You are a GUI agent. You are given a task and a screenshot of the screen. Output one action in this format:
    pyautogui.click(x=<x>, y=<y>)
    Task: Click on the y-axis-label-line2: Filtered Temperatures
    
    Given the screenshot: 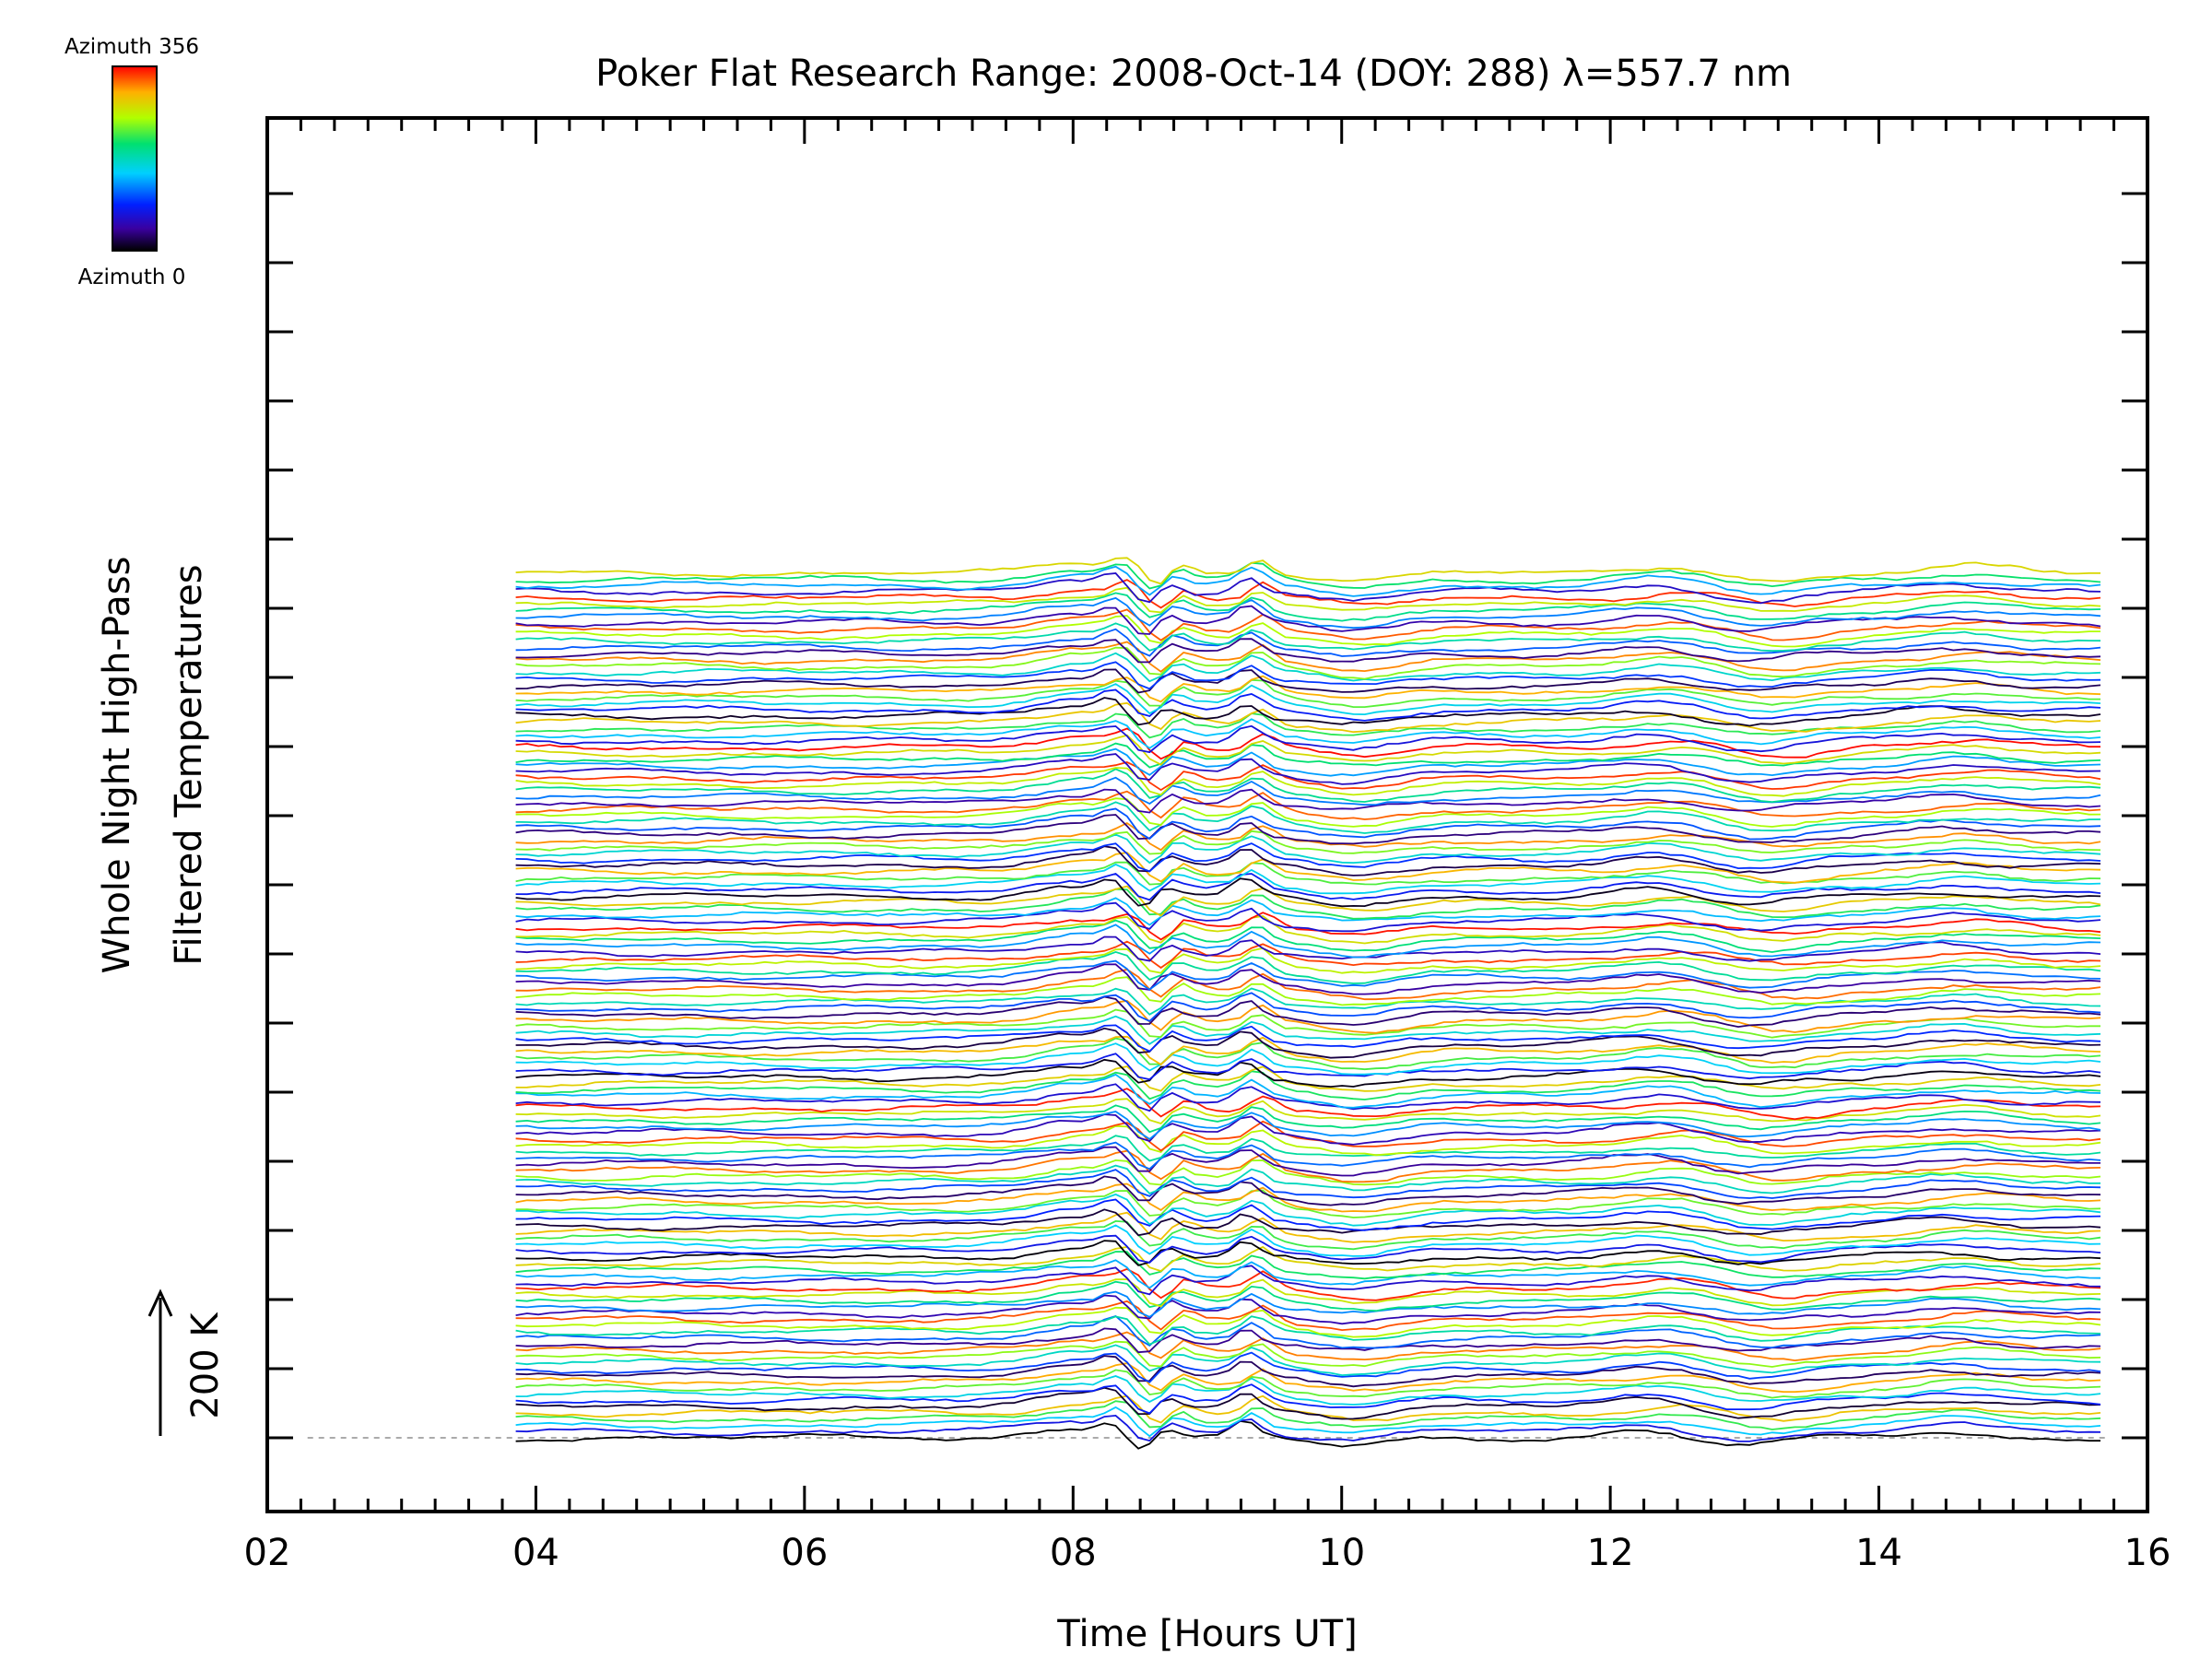 What is the action you would take?
    pyautogui.click(x=189, y=764)
    